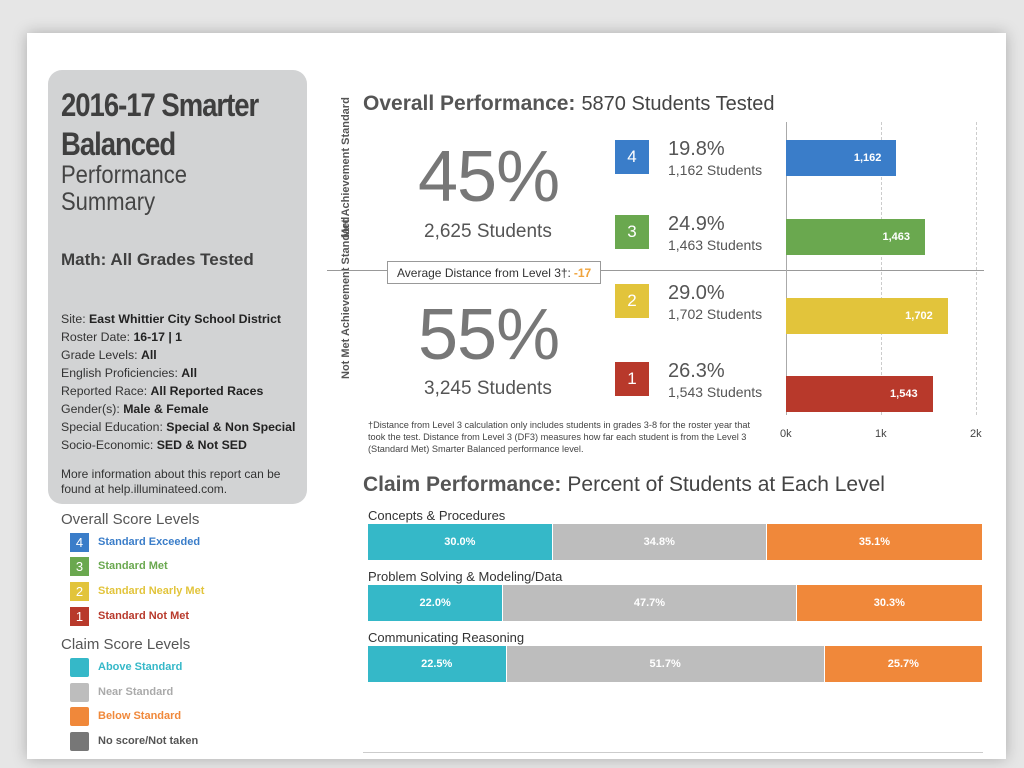  Describe the element at coordinates (97, 337) in the screenshot. I see `filter-label: Roster Date:` at that location.